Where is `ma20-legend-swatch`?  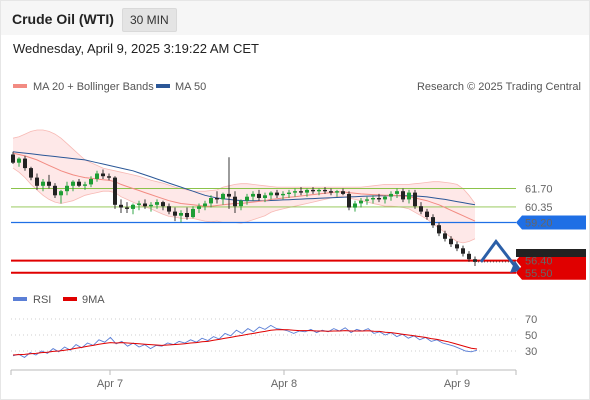
ma20-legend-swatch is located at coordinates (20, 86).